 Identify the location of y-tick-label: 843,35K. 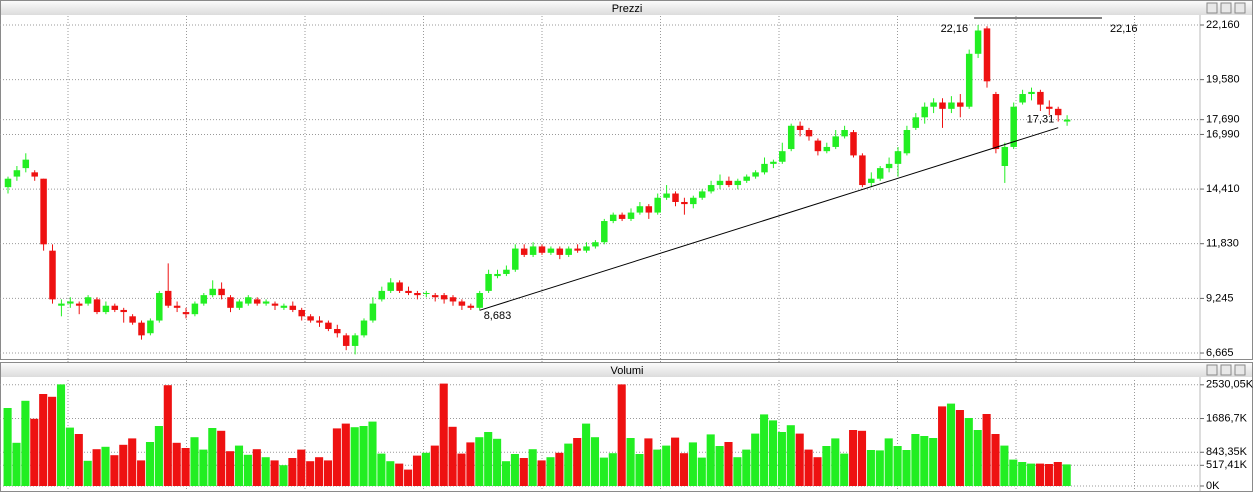
(1227, 452).